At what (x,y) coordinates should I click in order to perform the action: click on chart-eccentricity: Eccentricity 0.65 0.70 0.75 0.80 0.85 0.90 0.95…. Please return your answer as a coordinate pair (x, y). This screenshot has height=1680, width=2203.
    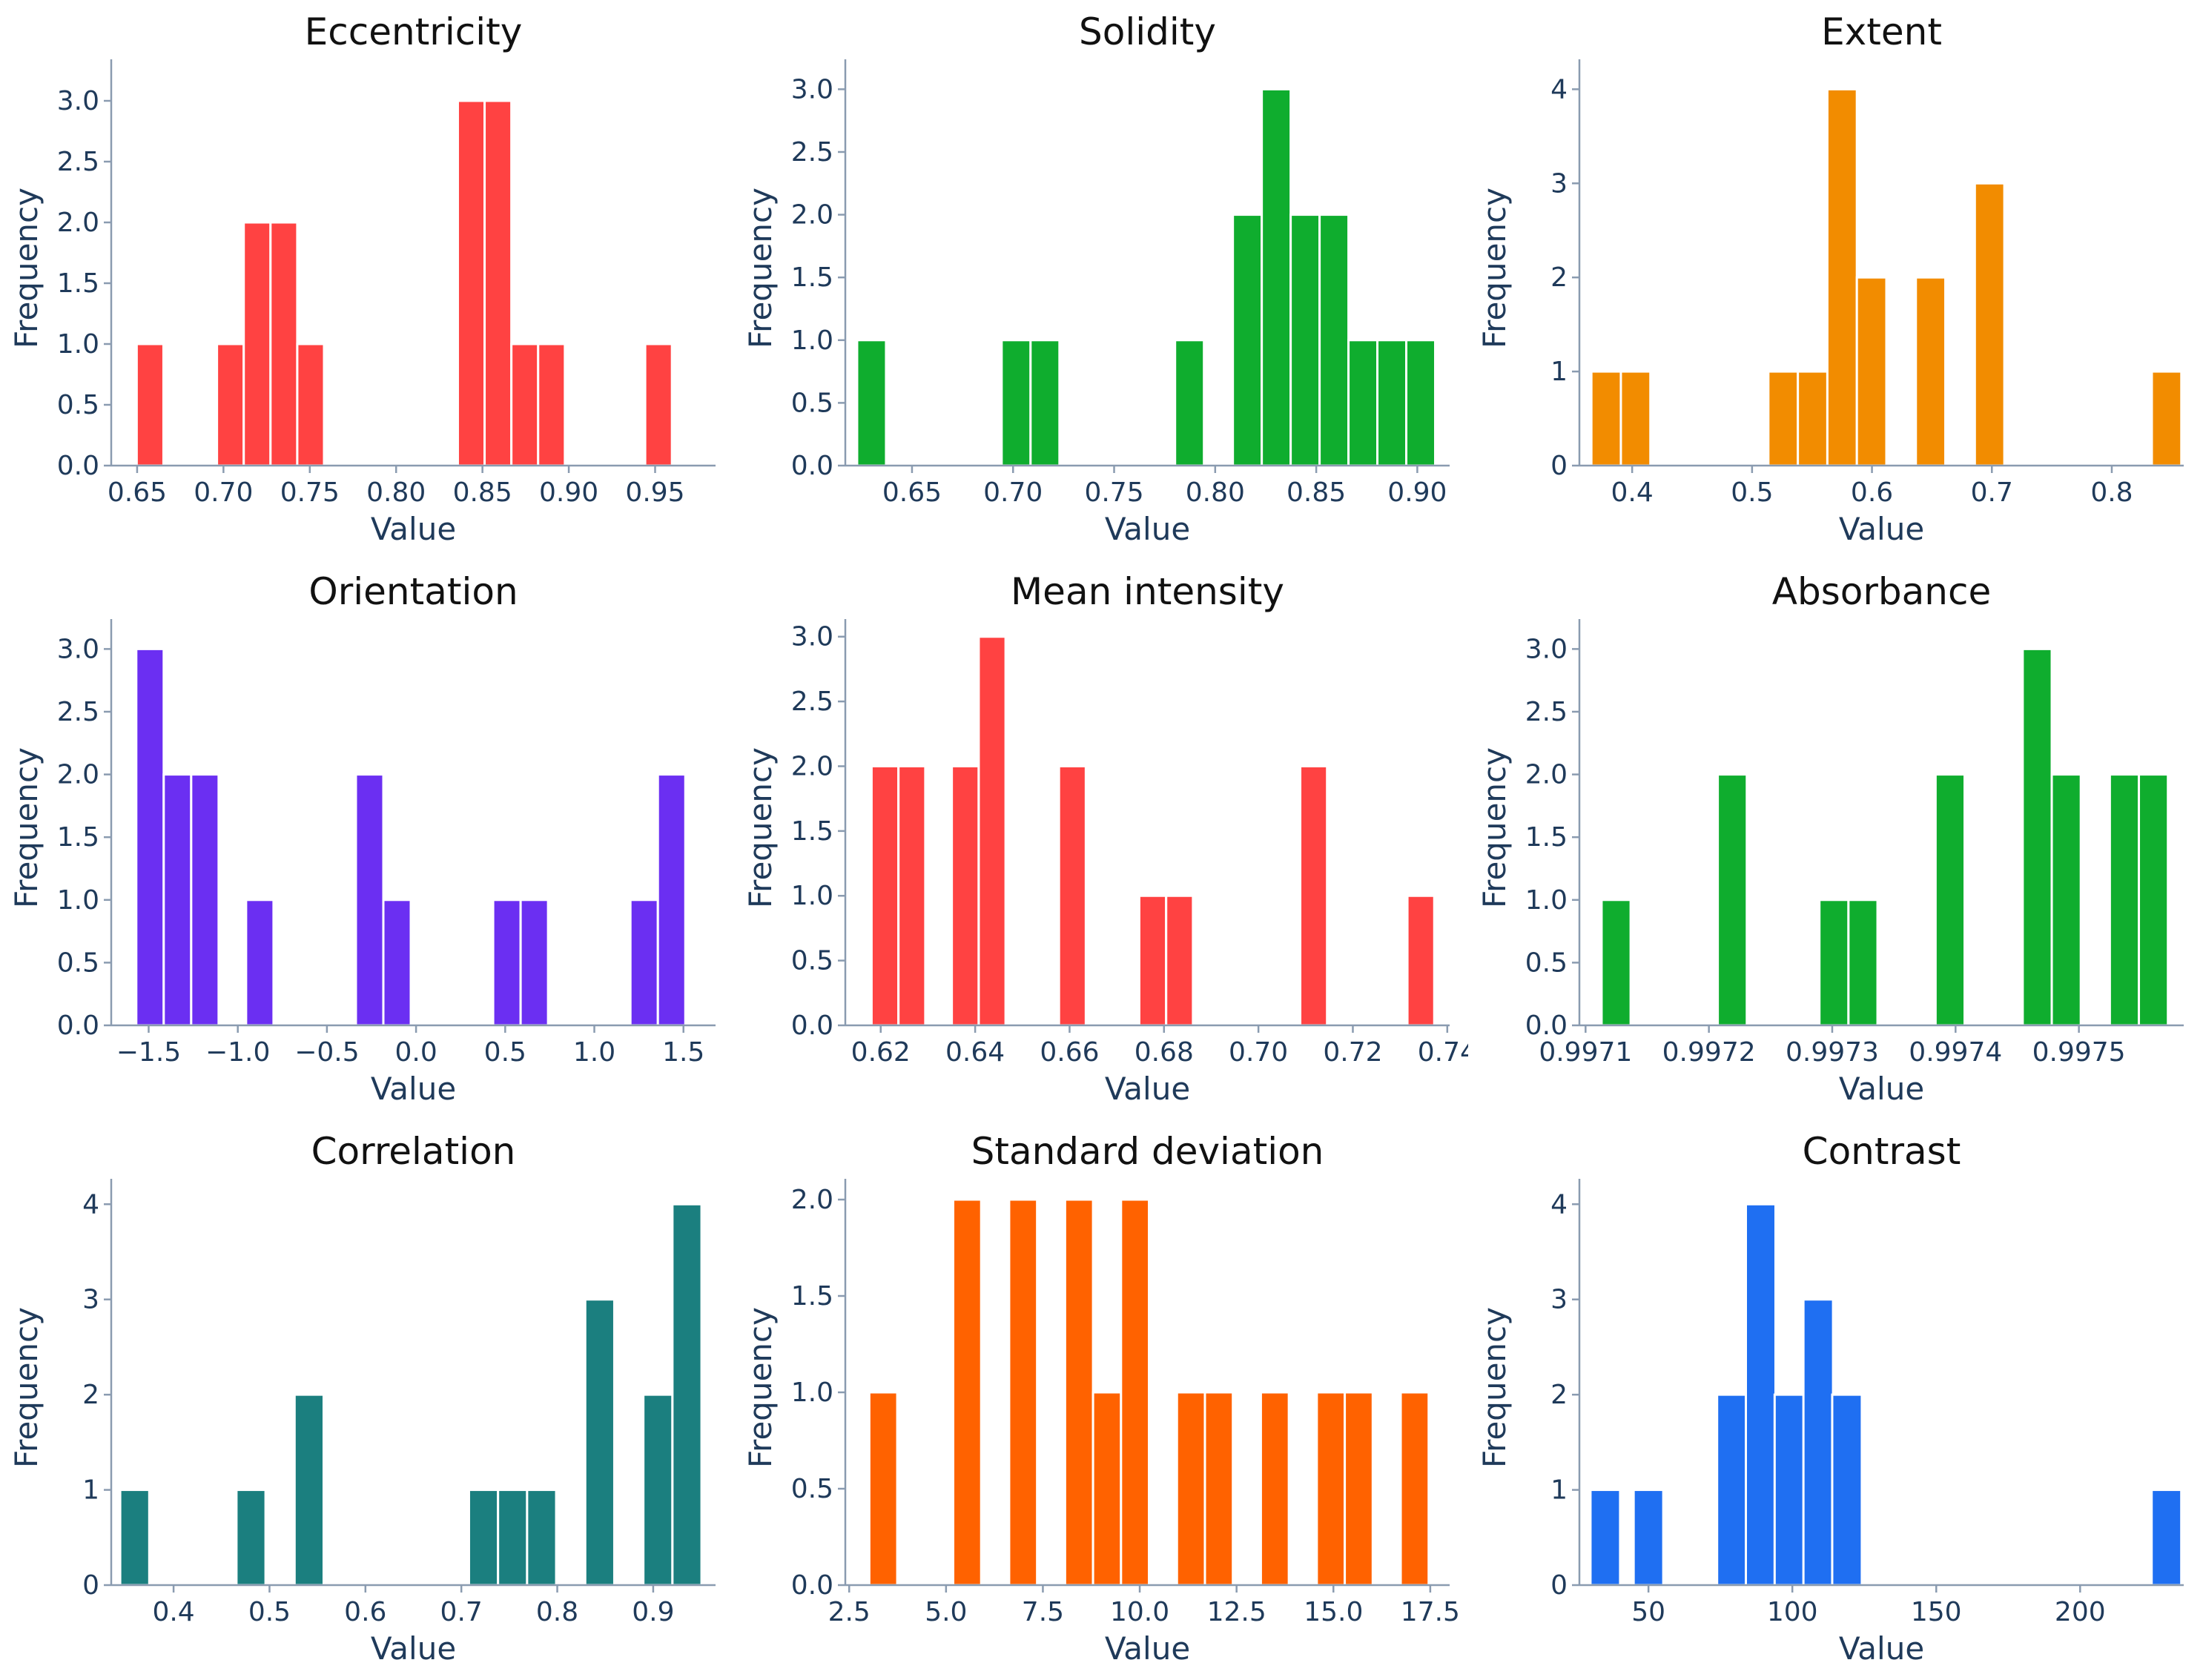
    Looking at the image, I should click on (362, 278).